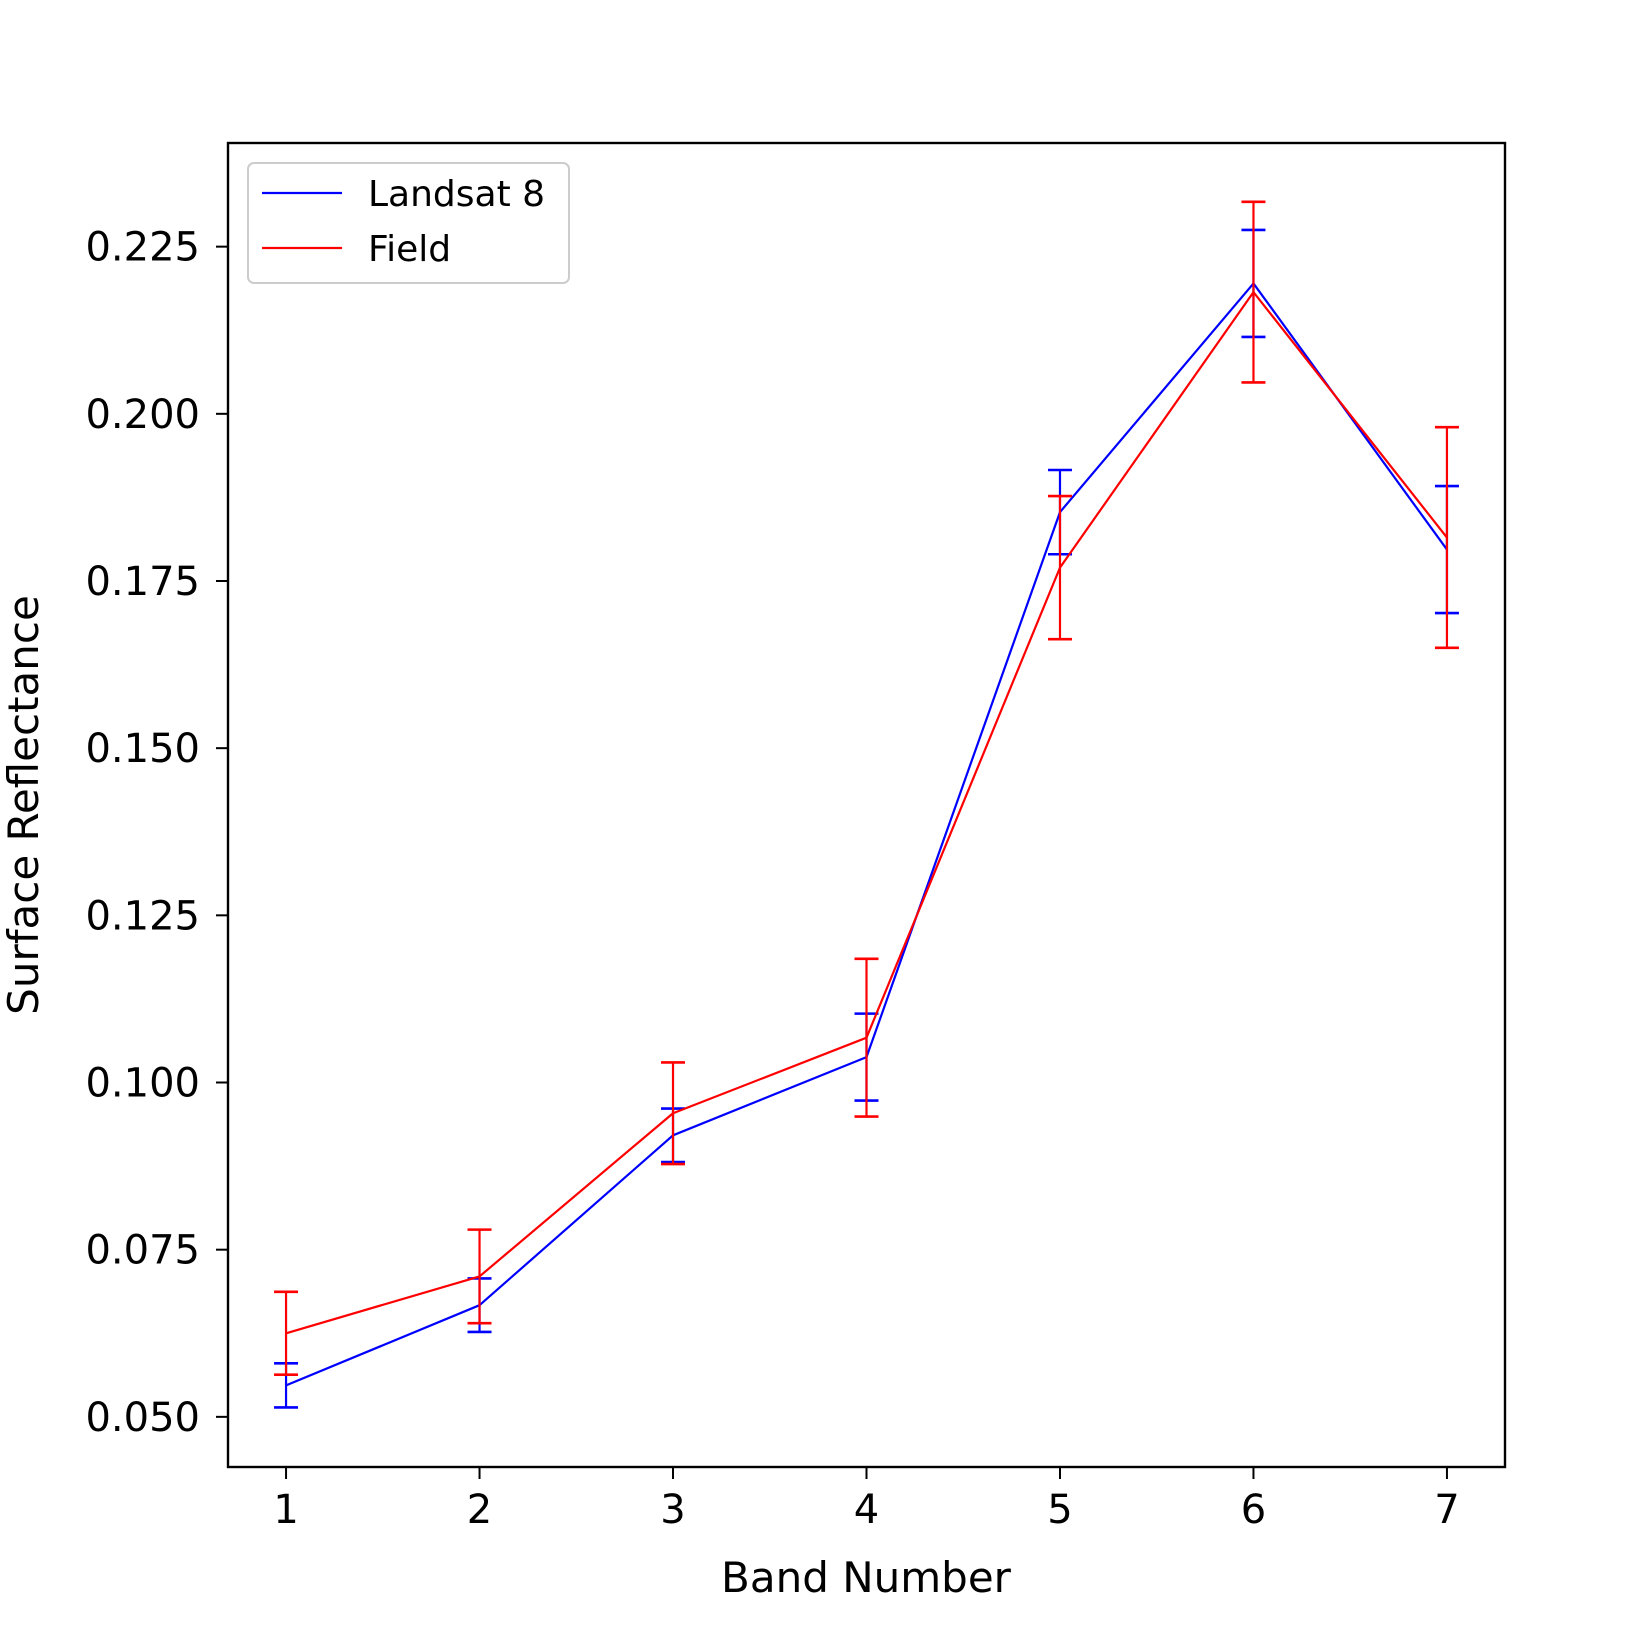 The image size is (1650, 1650). What do you see at coordinates (866, 1510) in the screenshot?
I see `x-tick-label-4: 4` at bounding box center [866, 1510].